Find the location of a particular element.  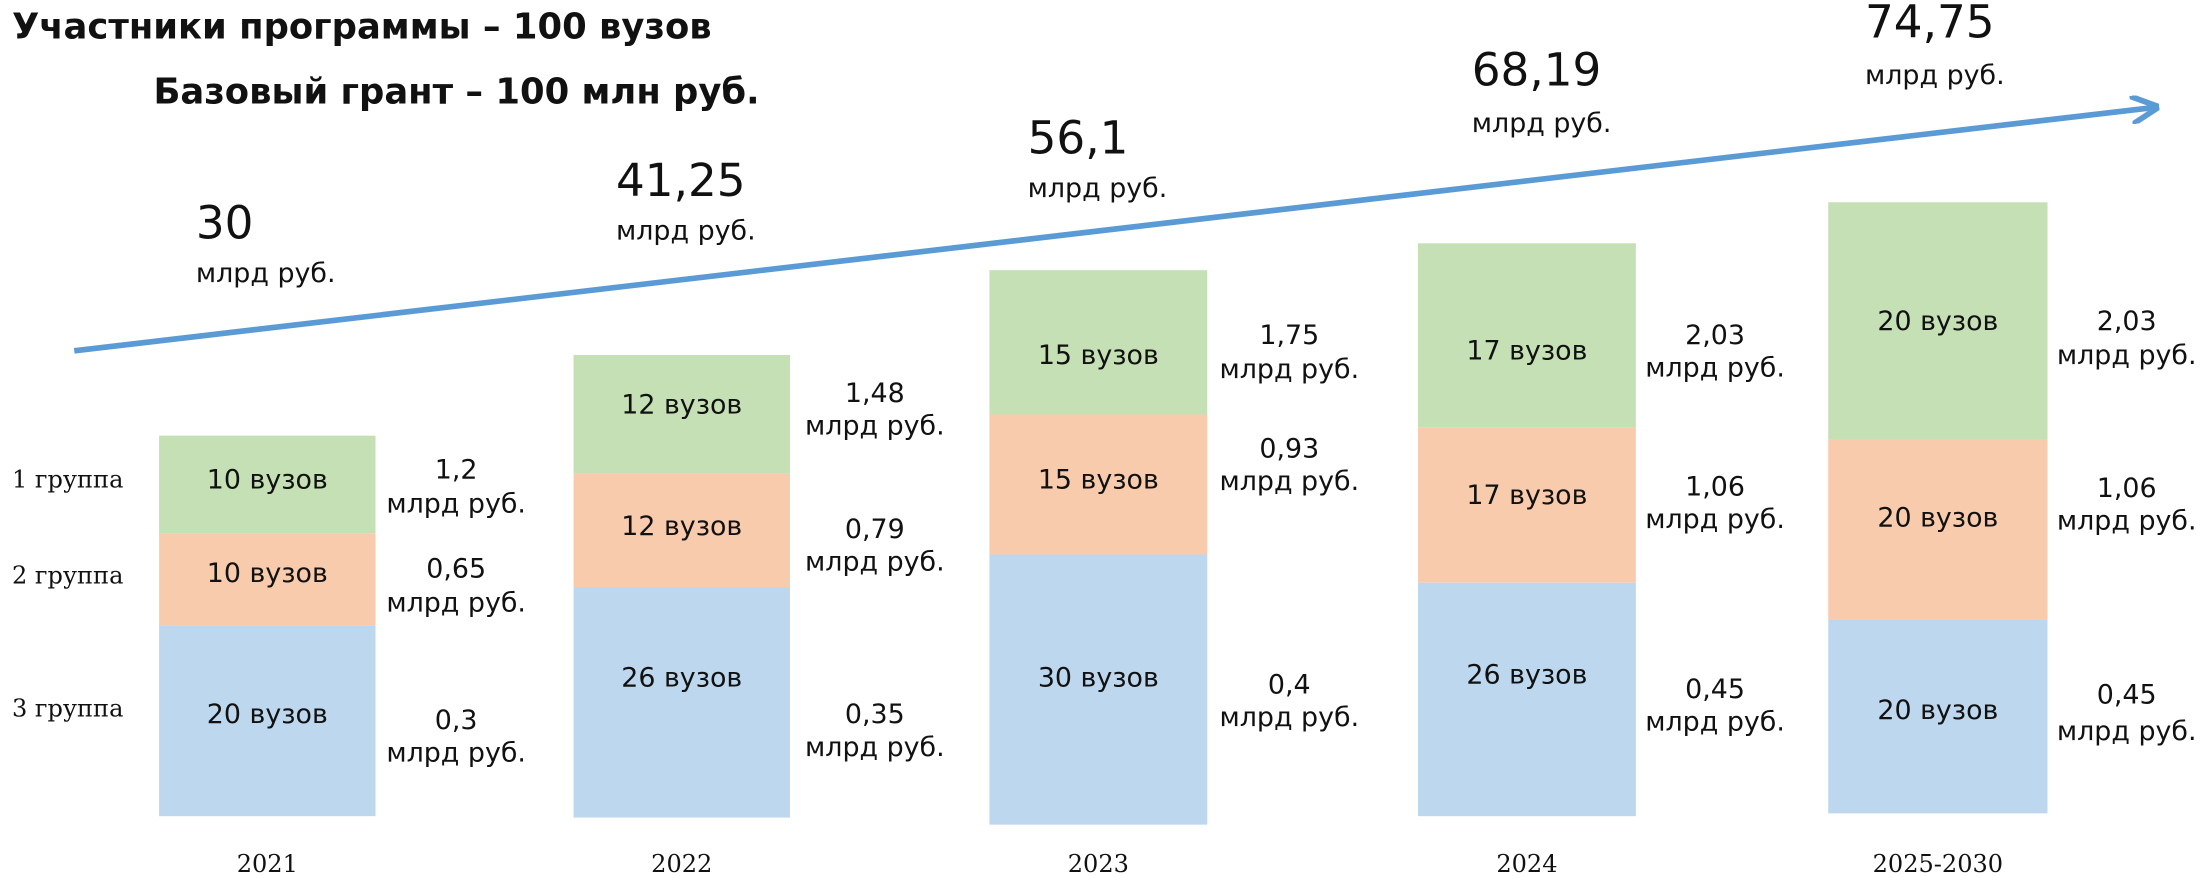

year-label: 2021 is located at coordinates (267, 863).